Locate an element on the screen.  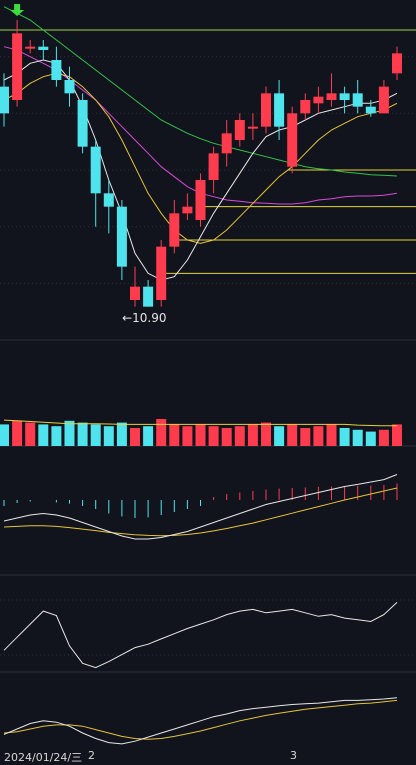
macd-dif-line is located at coordinates (200, 507).